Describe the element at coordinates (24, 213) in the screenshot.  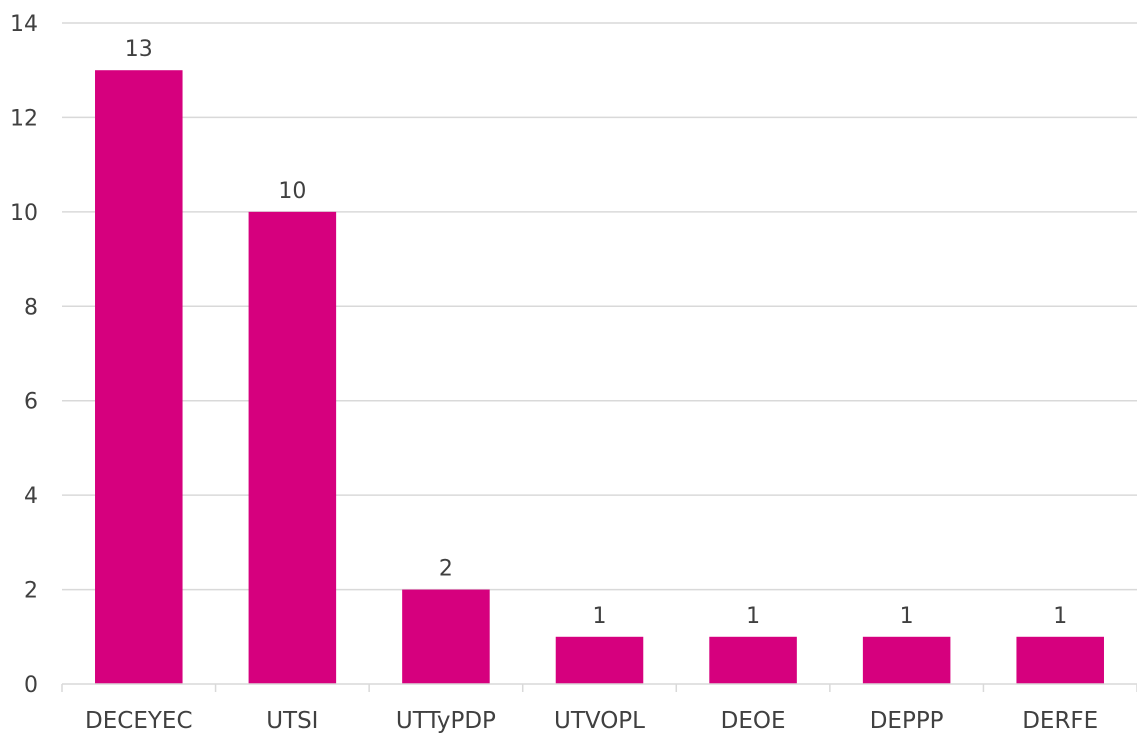
I see `y-tick-label-10: 10` at that location.